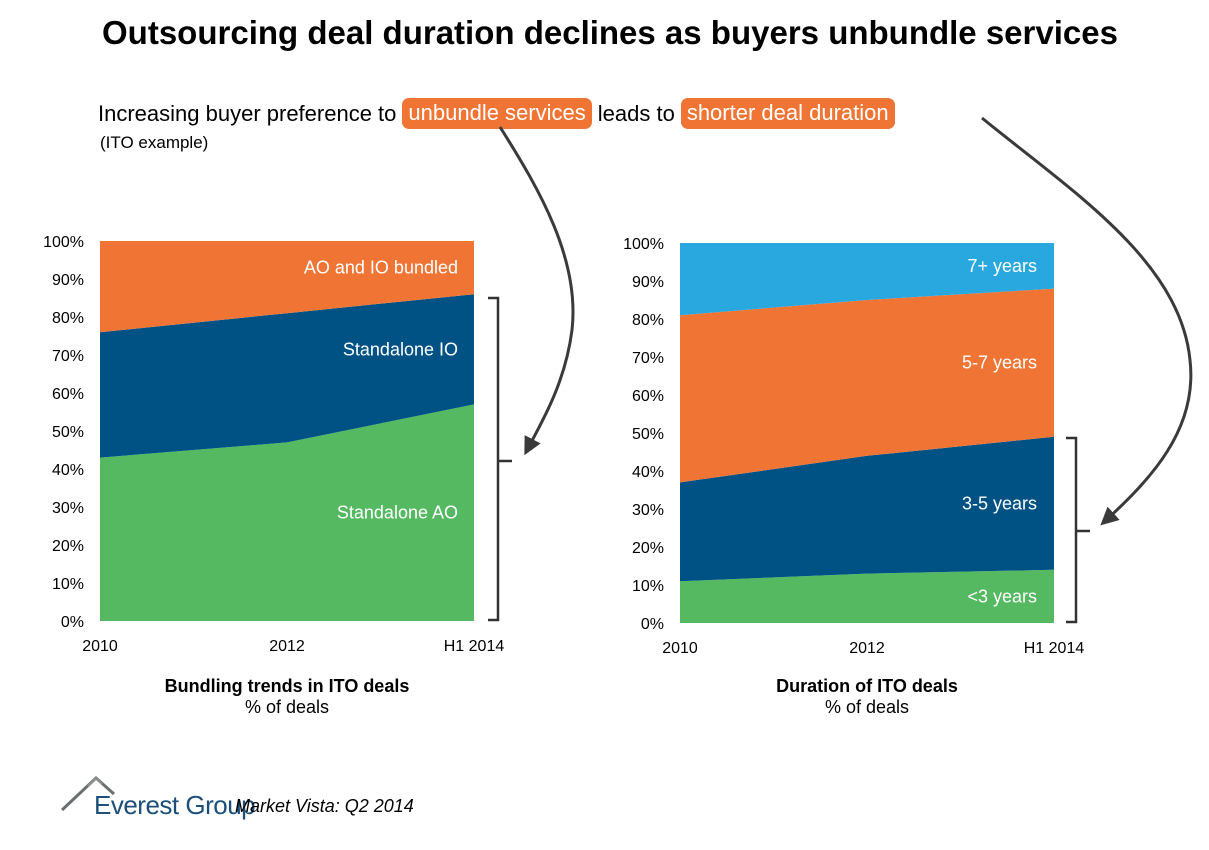 The height and width of the screenshot is (850, 1209). I want to click on highlight-unbundle-services: unbundle services, so click(497, 113).